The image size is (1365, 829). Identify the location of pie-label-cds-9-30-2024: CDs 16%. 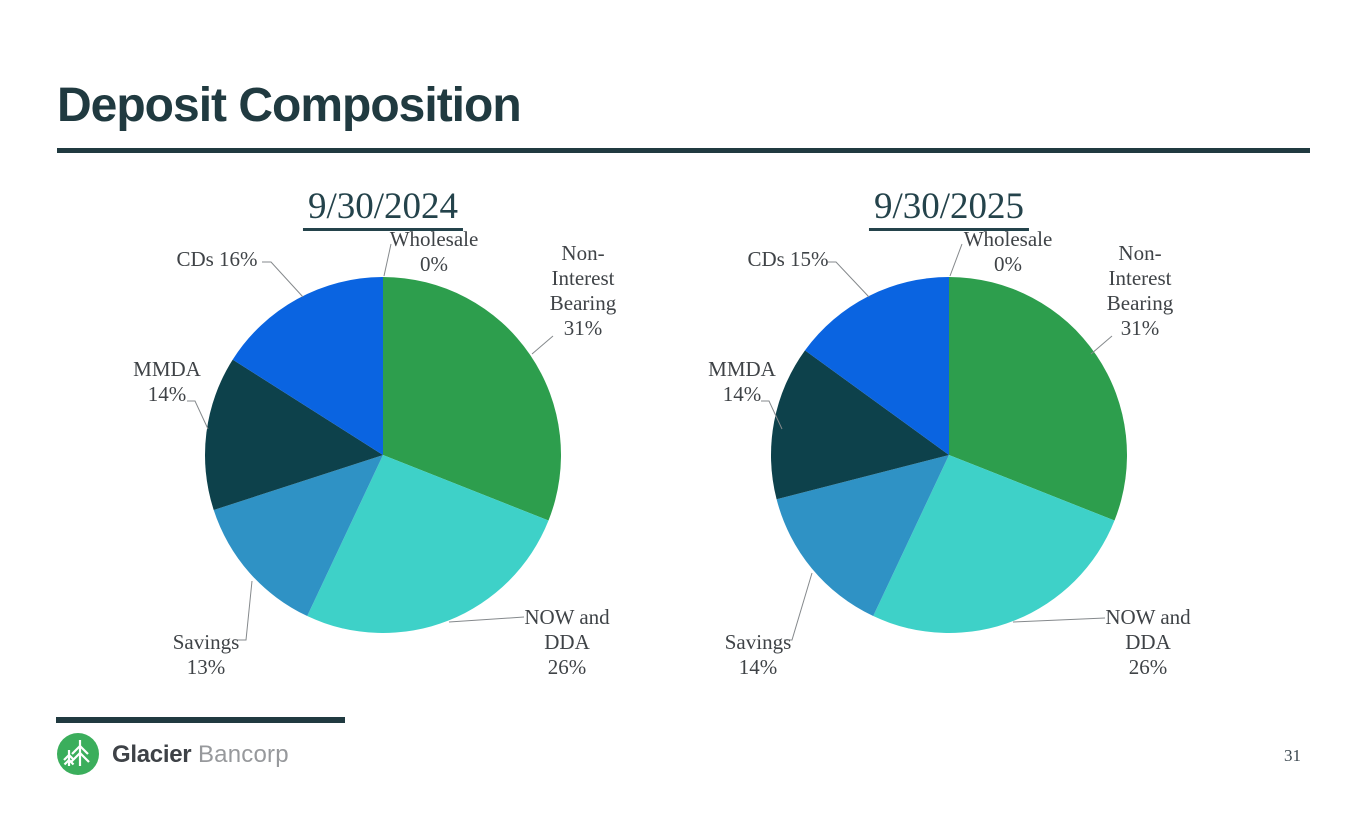
(216, 259).